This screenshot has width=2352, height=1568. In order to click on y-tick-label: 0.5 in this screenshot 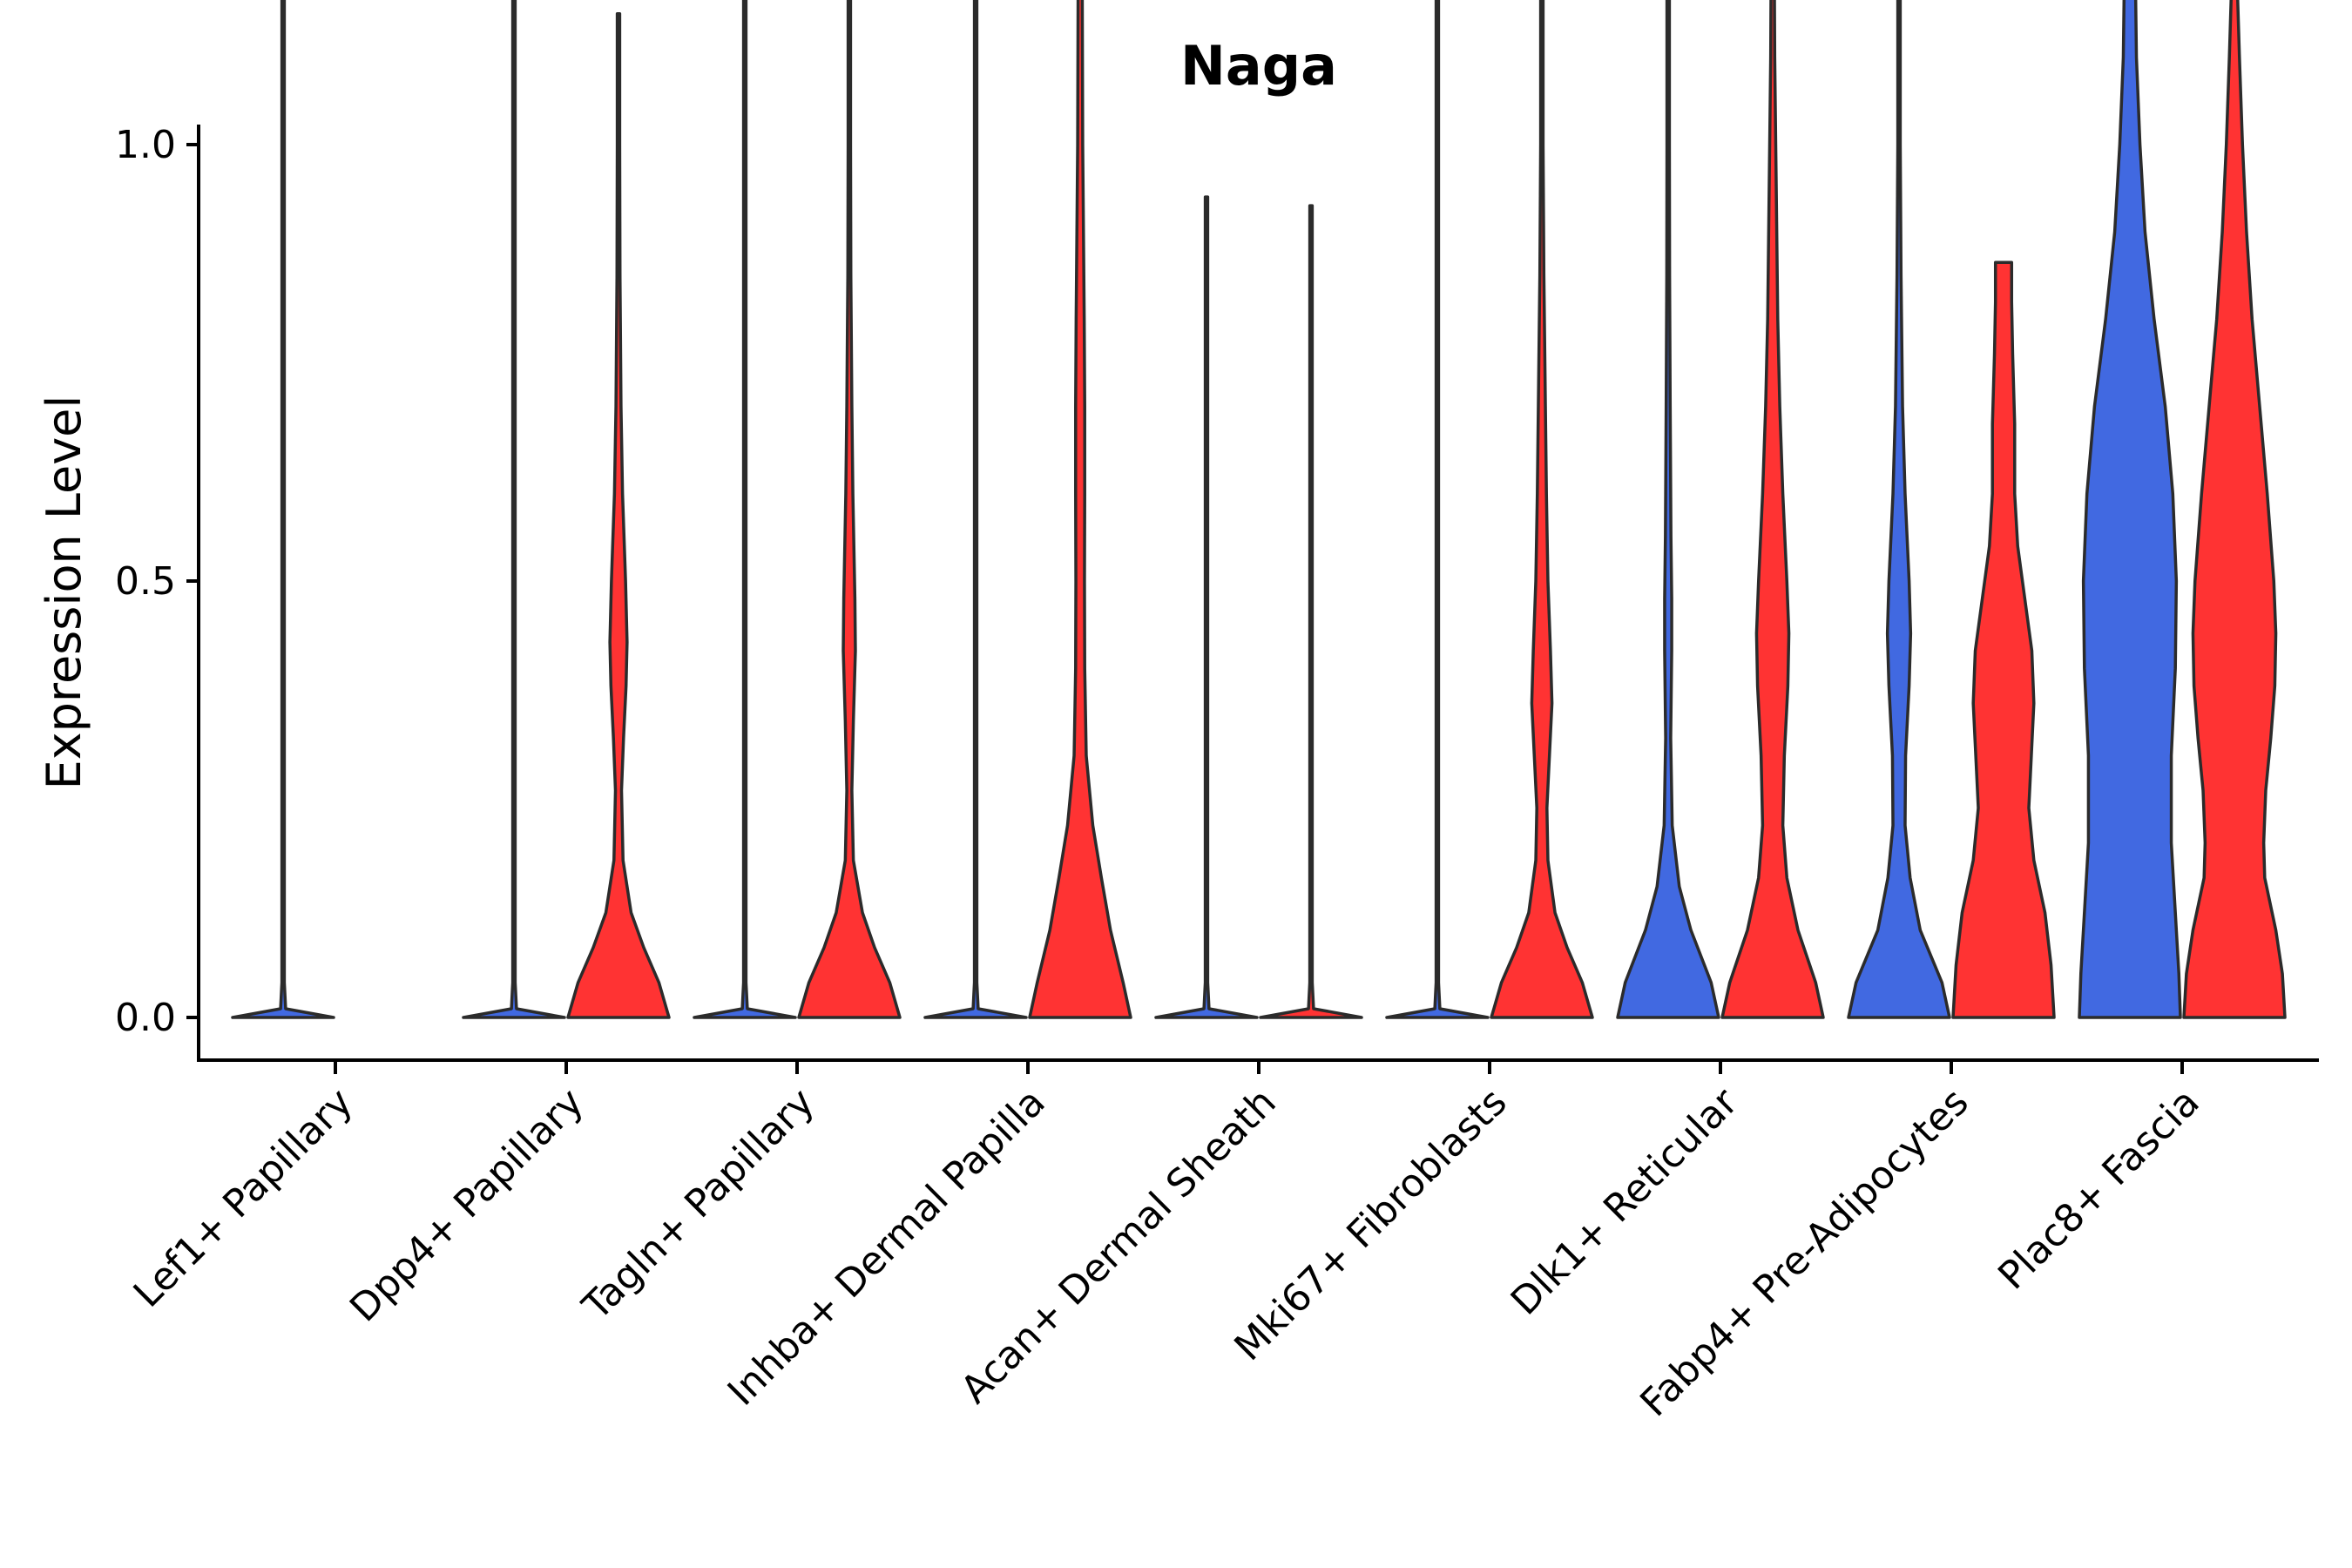, I will do `click(145, 581)`.